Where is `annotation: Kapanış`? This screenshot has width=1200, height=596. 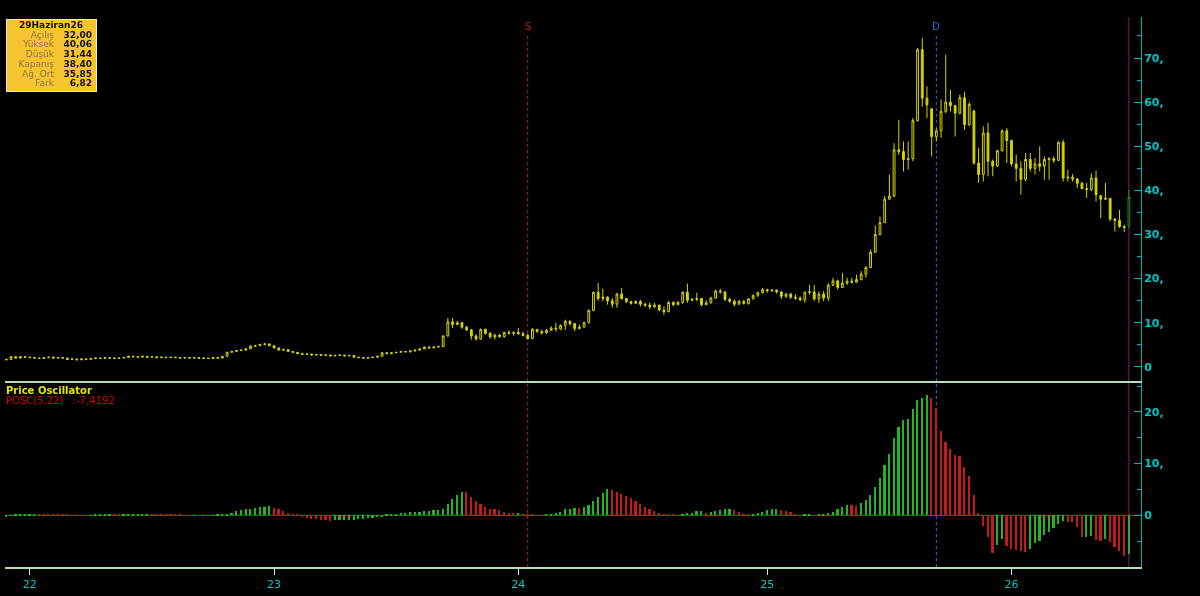 annotation: Kapanış is located at coordinates (35, 63).